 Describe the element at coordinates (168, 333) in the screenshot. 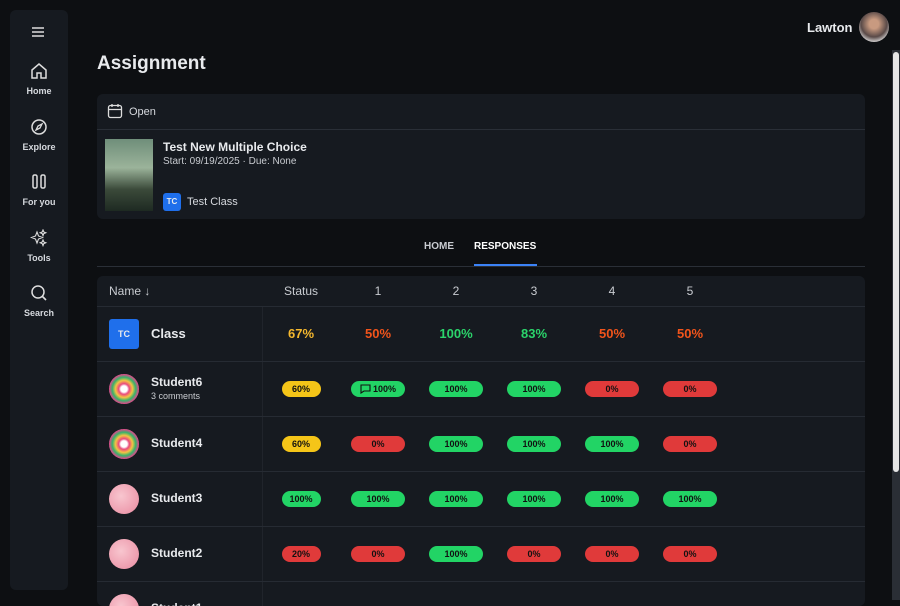

I see `class-name: Class` at that location.